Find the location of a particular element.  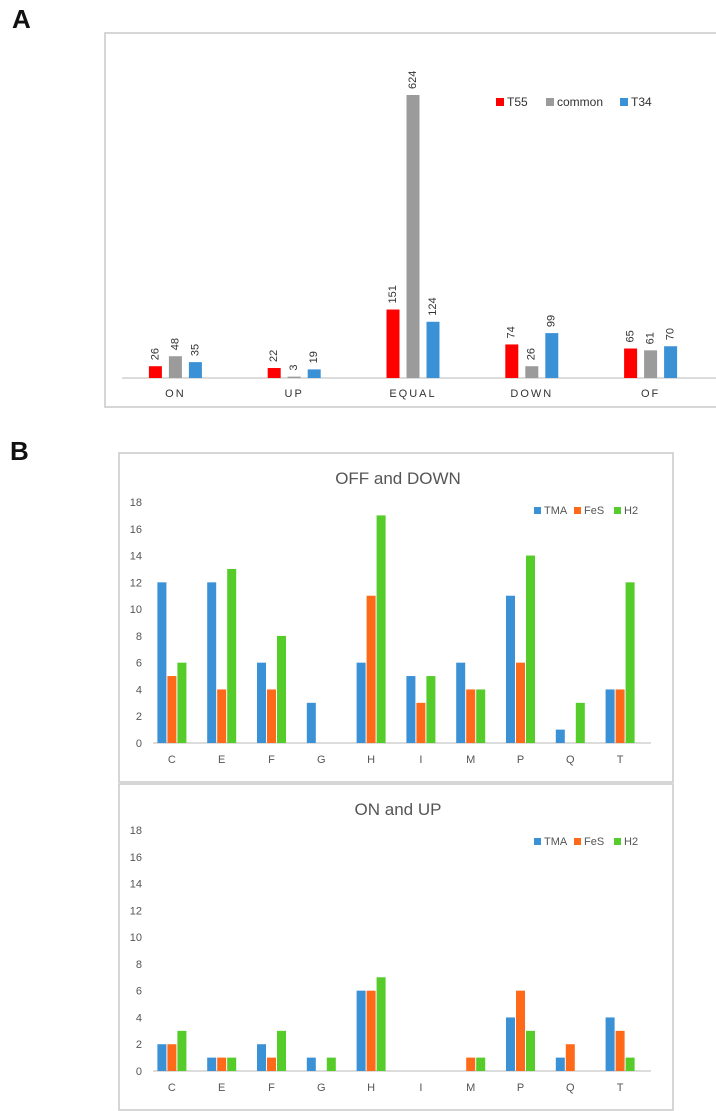

legend-label: common is located at coordinates (580, 102).